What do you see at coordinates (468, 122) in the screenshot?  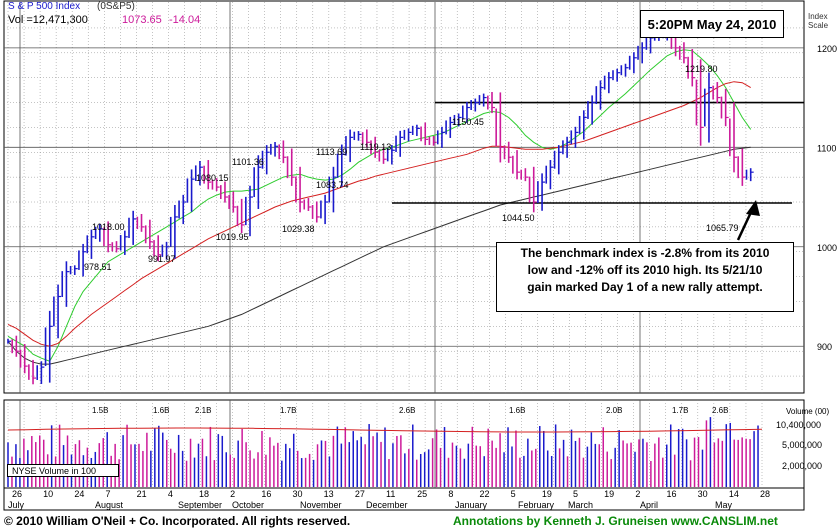 I see `price-extreme-label: 1150.45` at bounding box center [468, 122].